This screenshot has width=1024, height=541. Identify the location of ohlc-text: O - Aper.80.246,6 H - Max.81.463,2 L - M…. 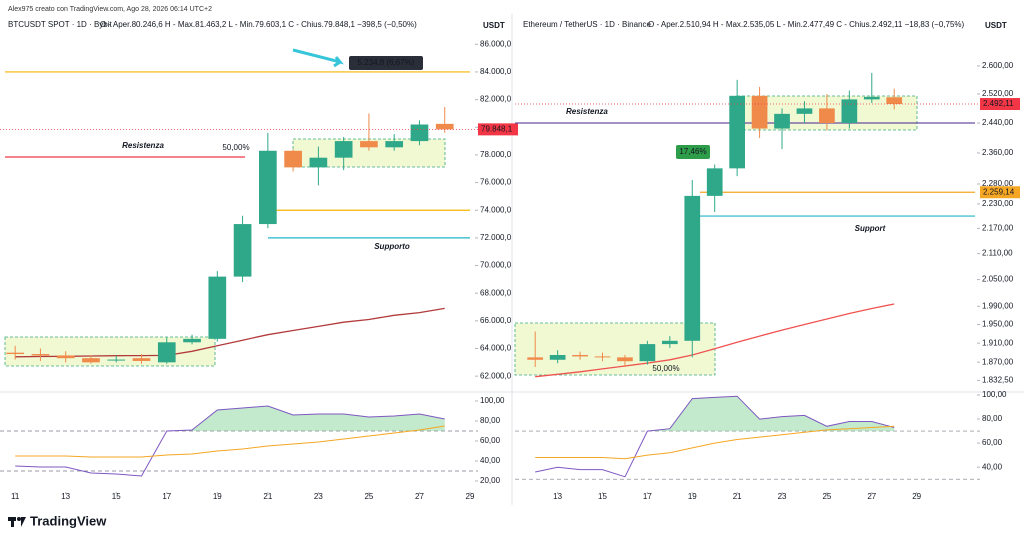
(258, 24).